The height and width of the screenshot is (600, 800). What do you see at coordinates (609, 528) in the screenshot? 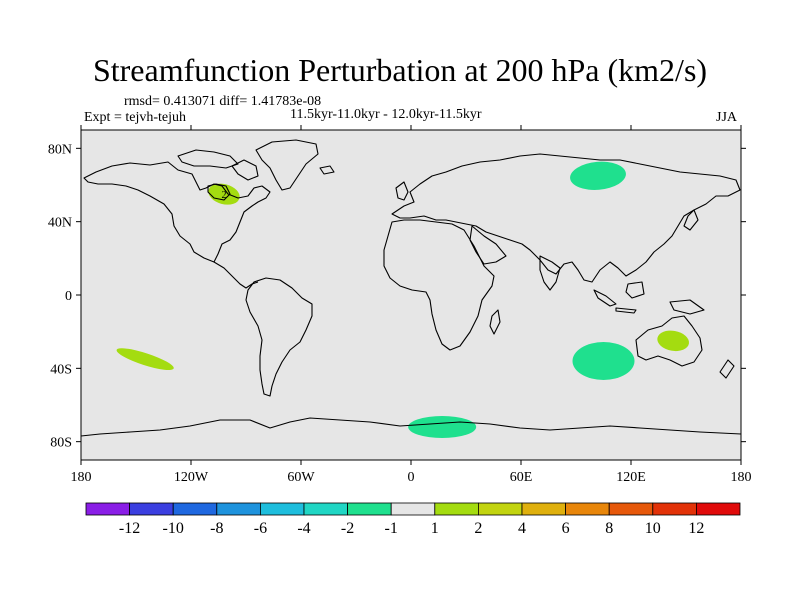
I see `colorbar-label: 8` at bounding box center [609, 528].